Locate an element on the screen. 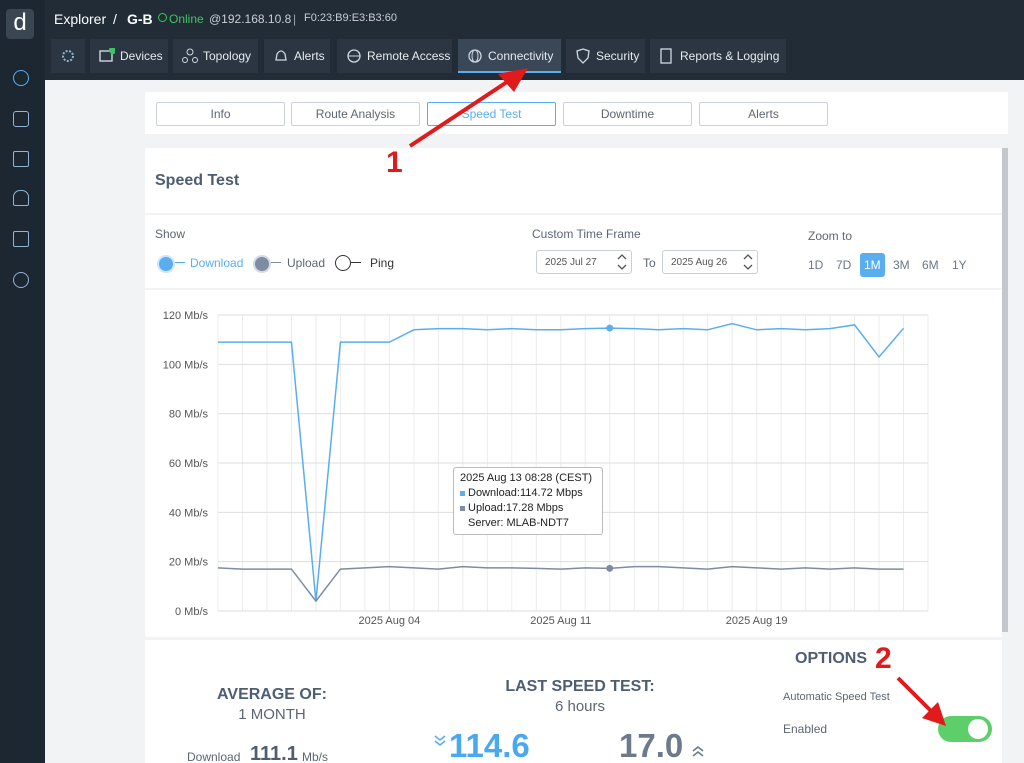  average-title: AVERAGE OF: is located at coordinates (272, 694).